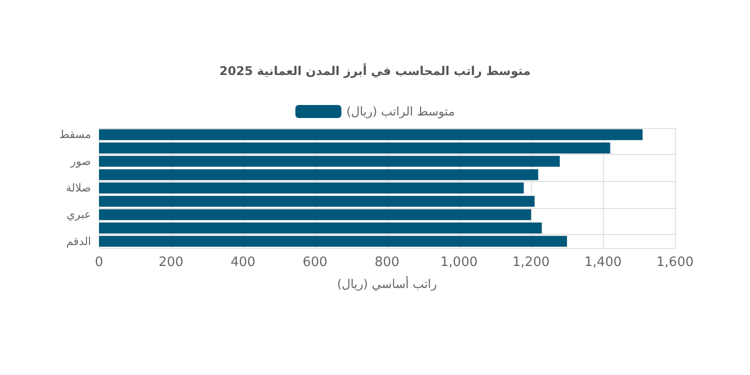  What do you see at coordinates (78, 241) in the screenshot?
I see `y-tick-label: الدقم` at bounding box center [78, 241].